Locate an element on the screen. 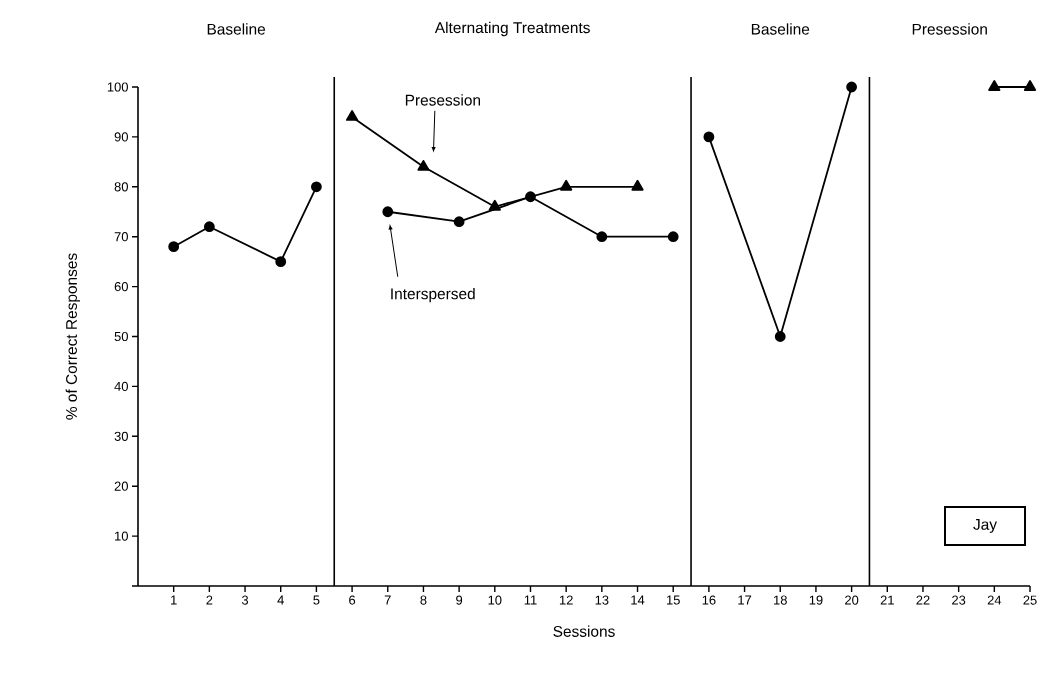 Image resolution: width=1046 pixels, height=681 pixels. x-tick-label: 25 is located at coordinates (1030, 600).